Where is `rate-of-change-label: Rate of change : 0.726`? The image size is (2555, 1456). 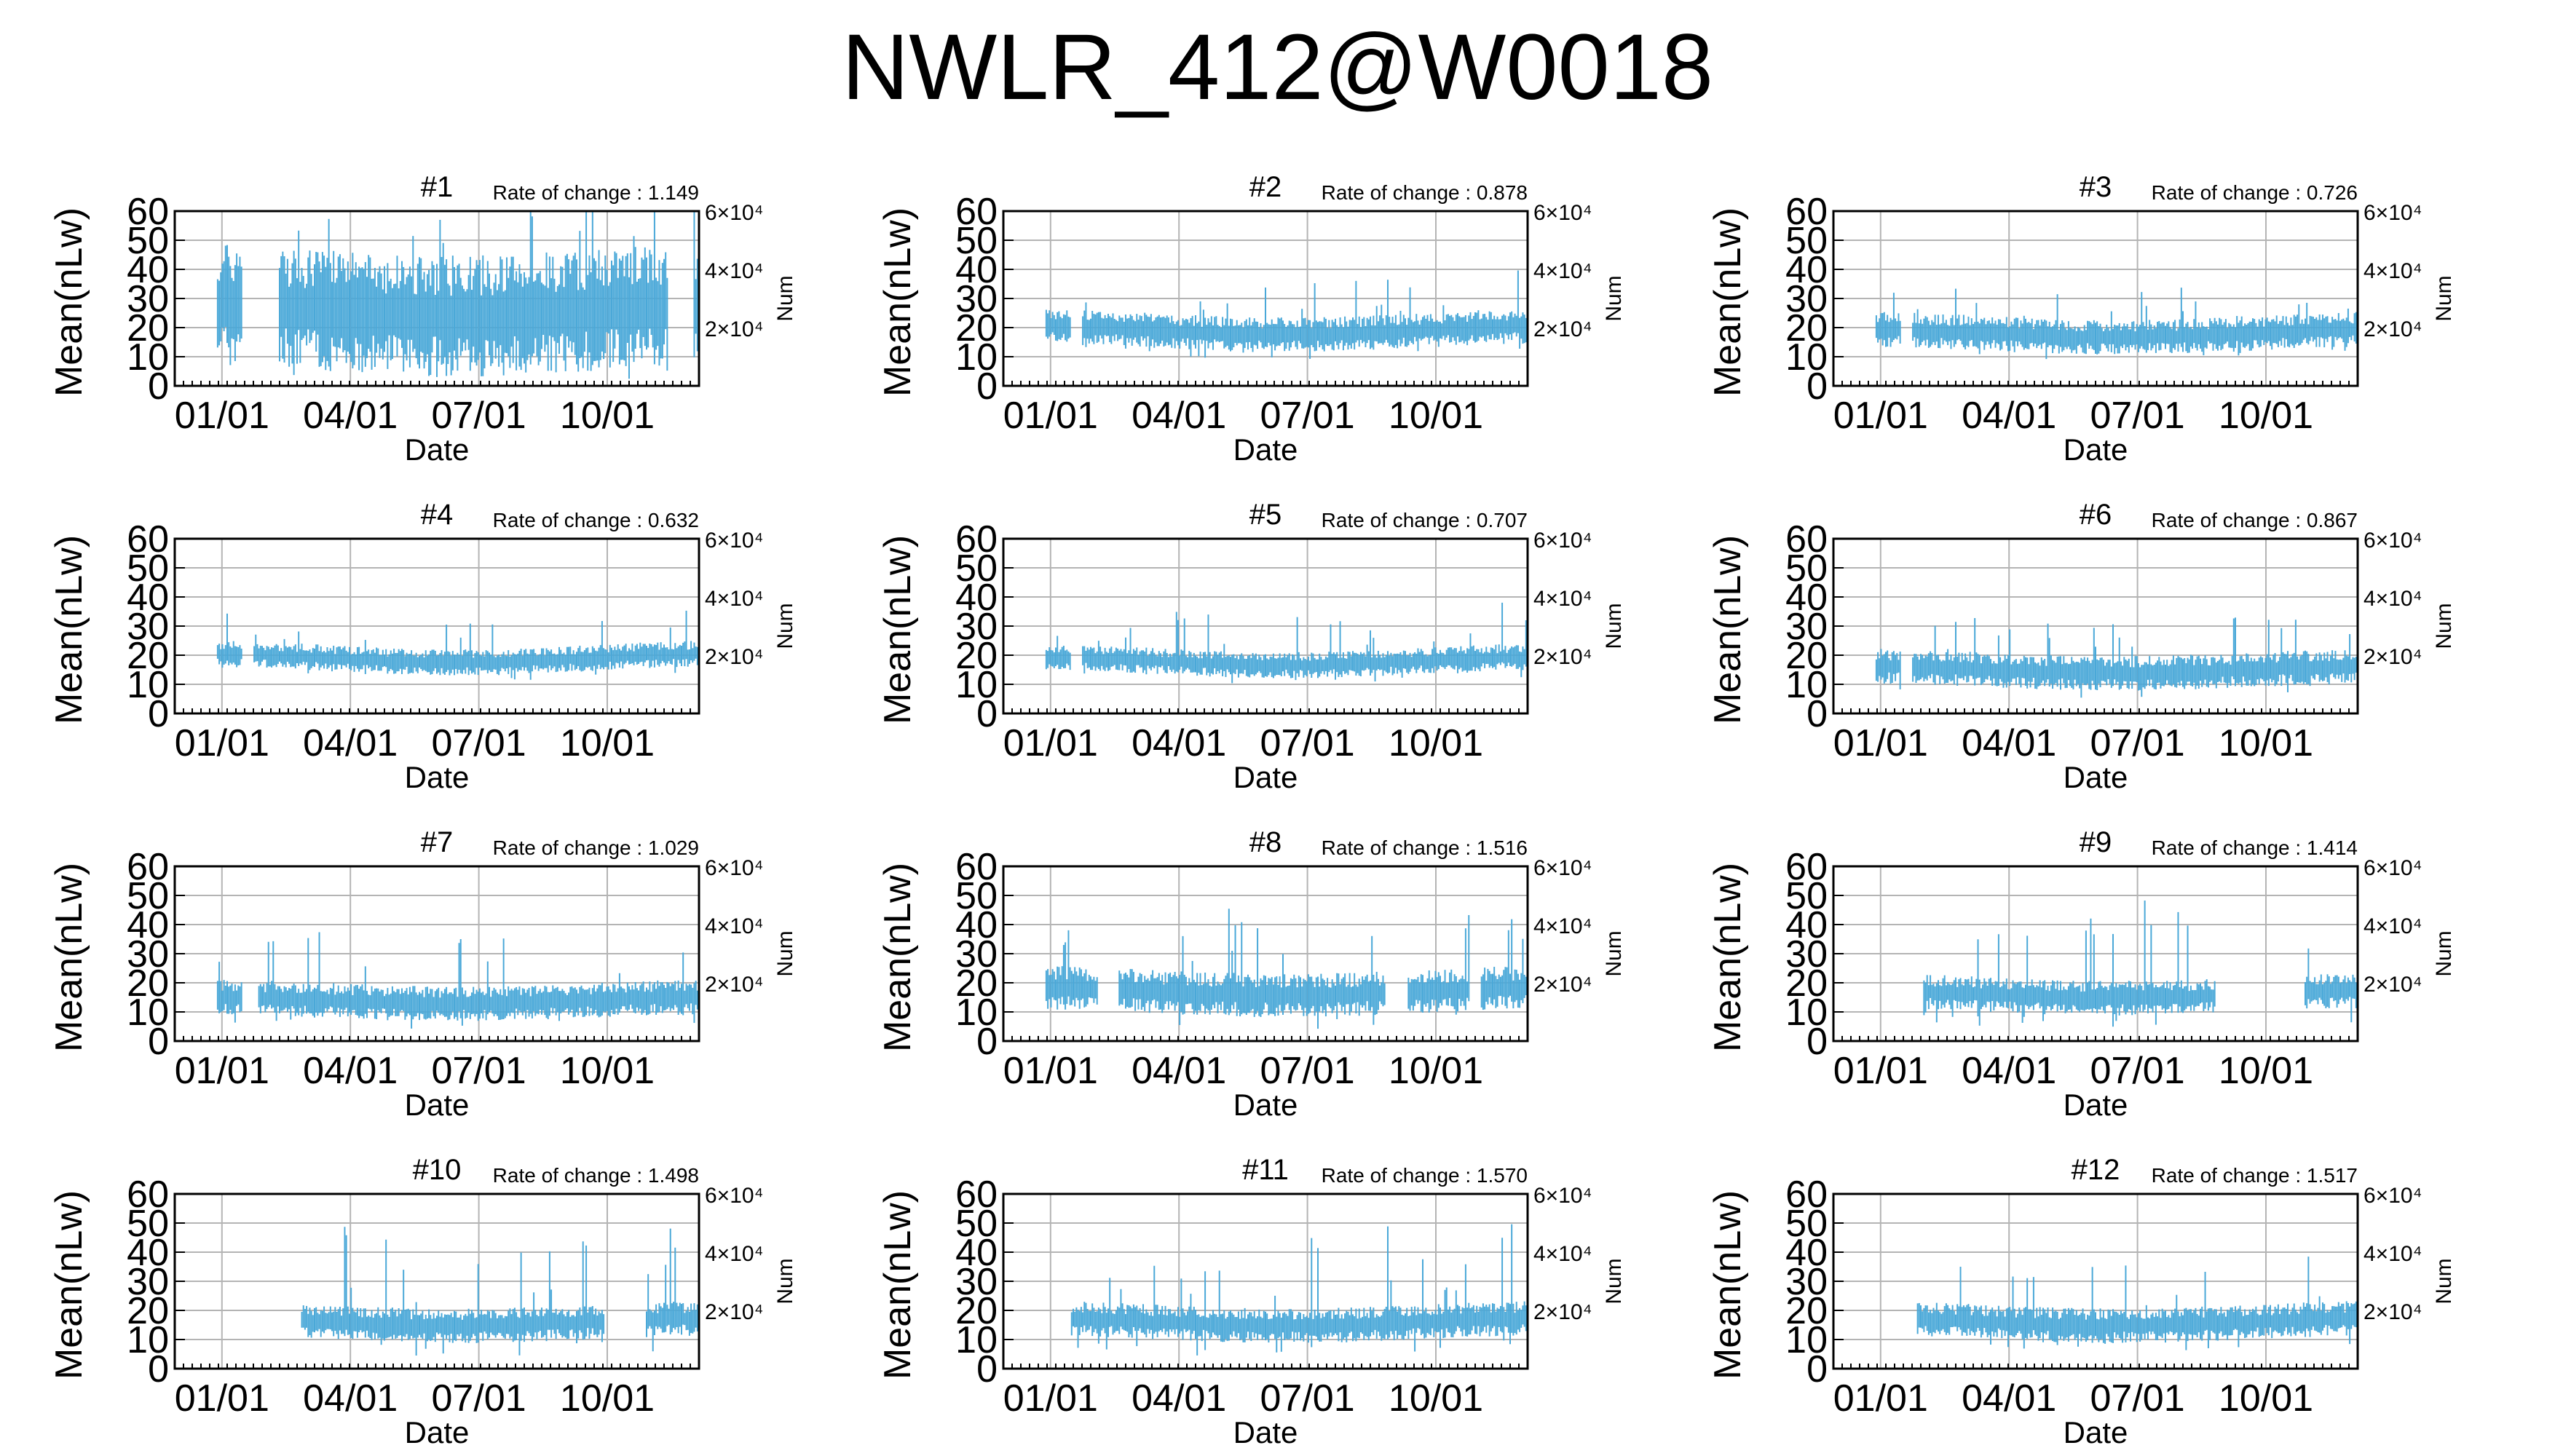
rate-of-change-label: Rate of change : 0.726 is located at coordinates (2255, 192).